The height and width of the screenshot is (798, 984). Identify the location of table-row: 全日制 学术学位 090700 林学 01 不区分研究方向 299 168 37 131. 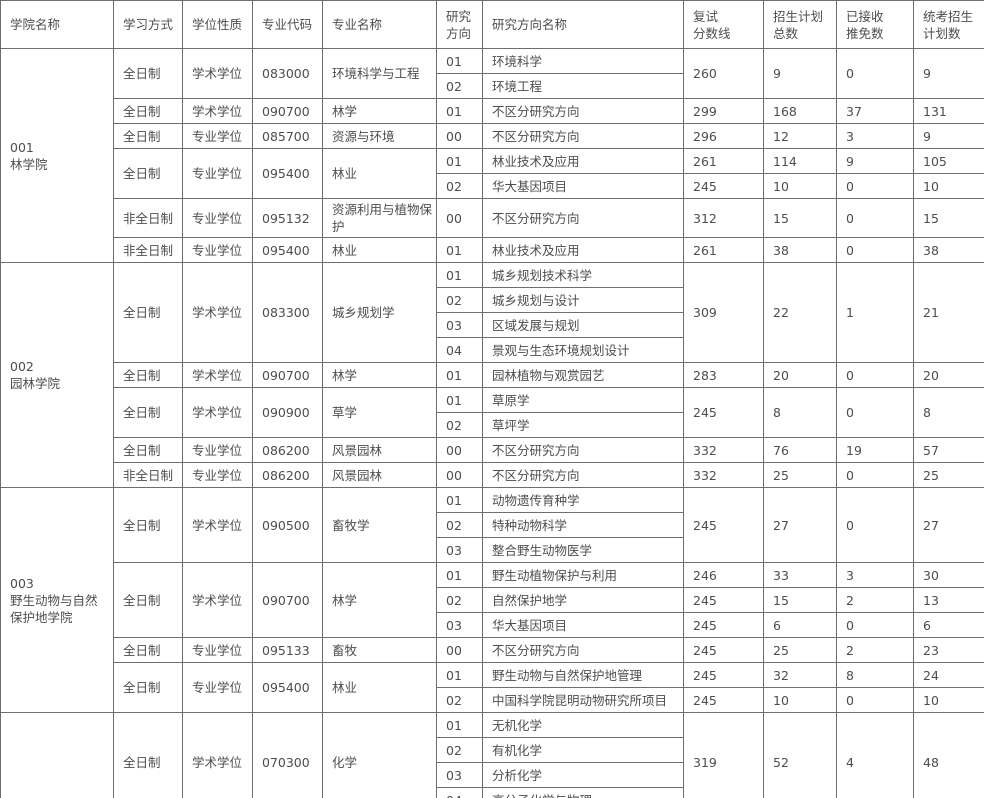
(492, 111).